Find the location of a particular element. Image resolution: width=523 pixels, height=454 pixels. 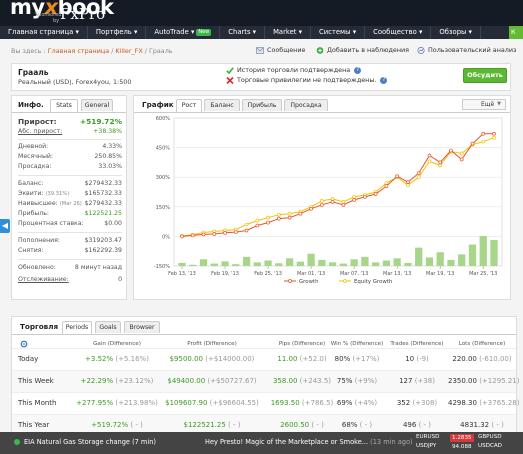

collapse-arrow-icon: ◀ is located at coordinates (5, 226).